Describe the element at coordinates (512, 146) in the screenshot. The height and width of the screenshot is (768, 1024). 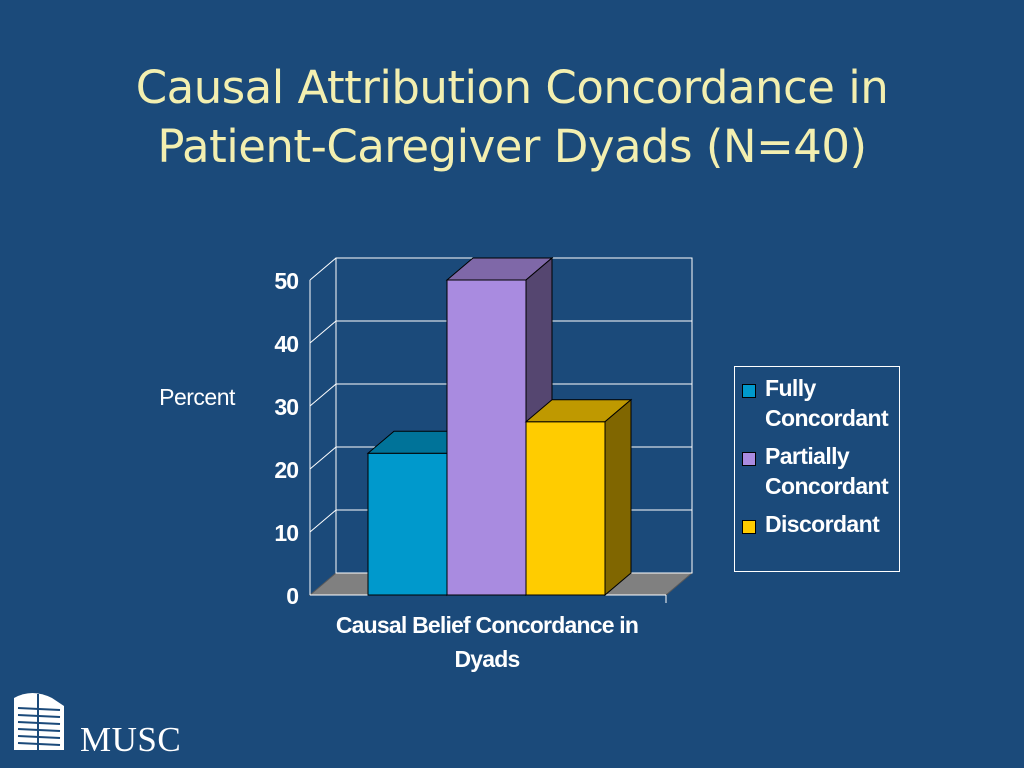
I see `title-line-2: Patient-Caregiver Dyads (N=40)` at that location.